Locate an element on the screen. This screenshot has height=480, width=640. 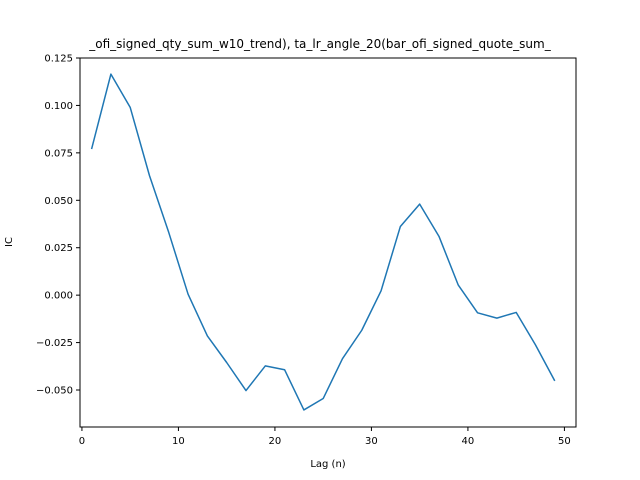
y-tick-label: 0.125 is located at coordinates (58, 59).